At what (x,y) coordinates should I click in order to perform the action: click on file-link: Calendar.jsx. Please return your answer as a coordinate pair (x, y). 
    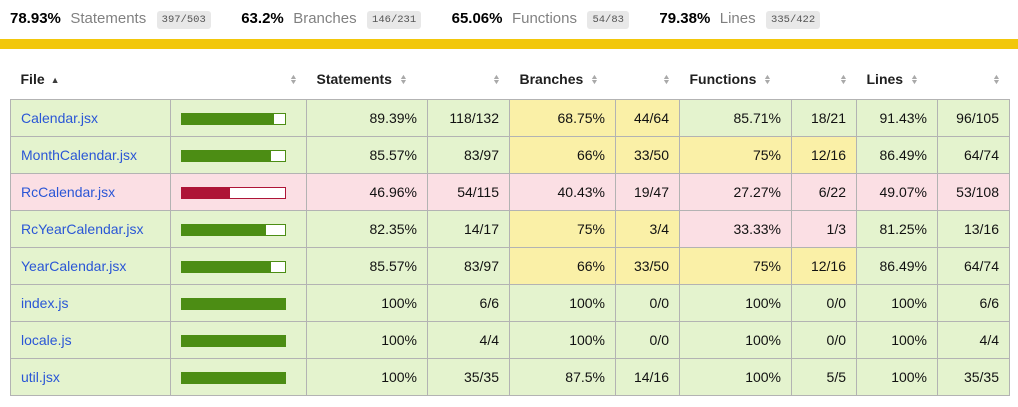
    Looking at the image, I should click on (60, 118).